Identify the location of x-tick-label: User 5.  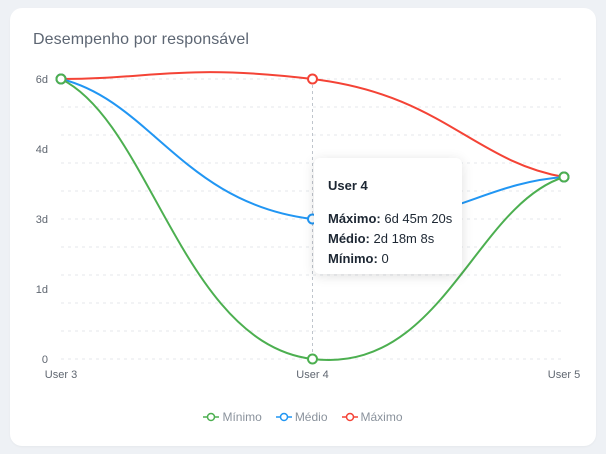
(564, 375).